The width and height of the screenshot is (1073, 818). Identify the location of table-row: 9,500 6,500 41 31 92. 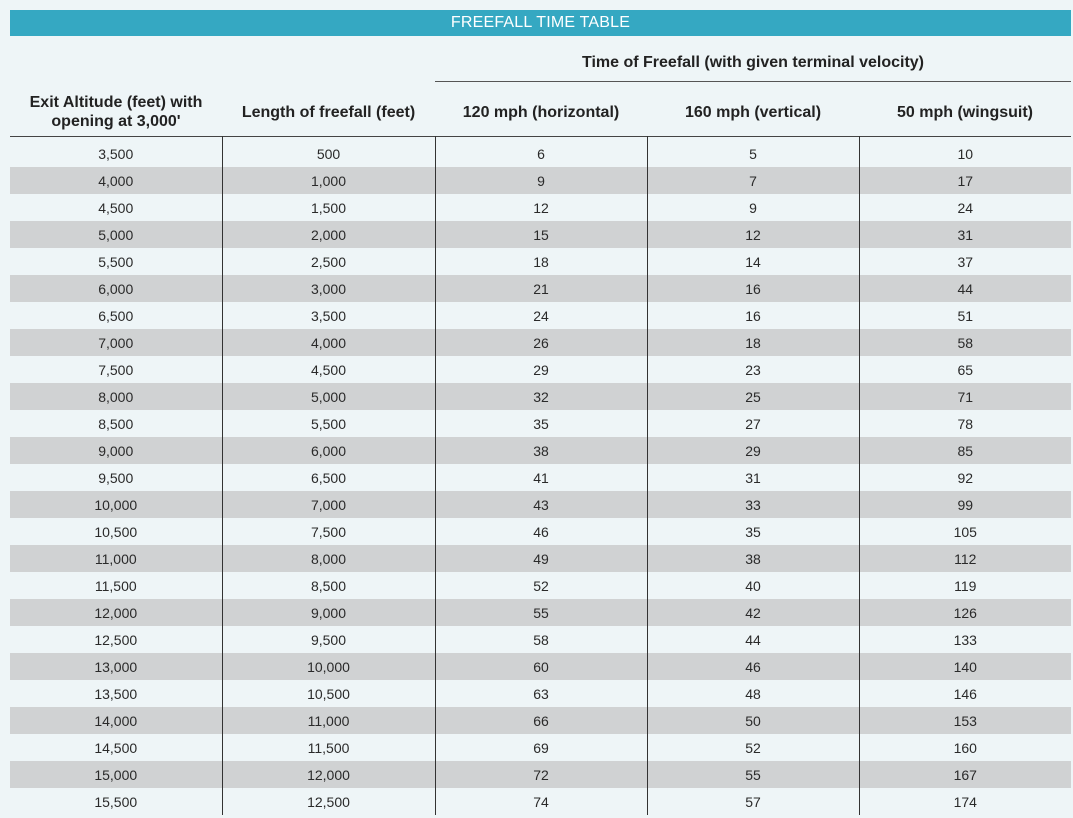
(540, 477).